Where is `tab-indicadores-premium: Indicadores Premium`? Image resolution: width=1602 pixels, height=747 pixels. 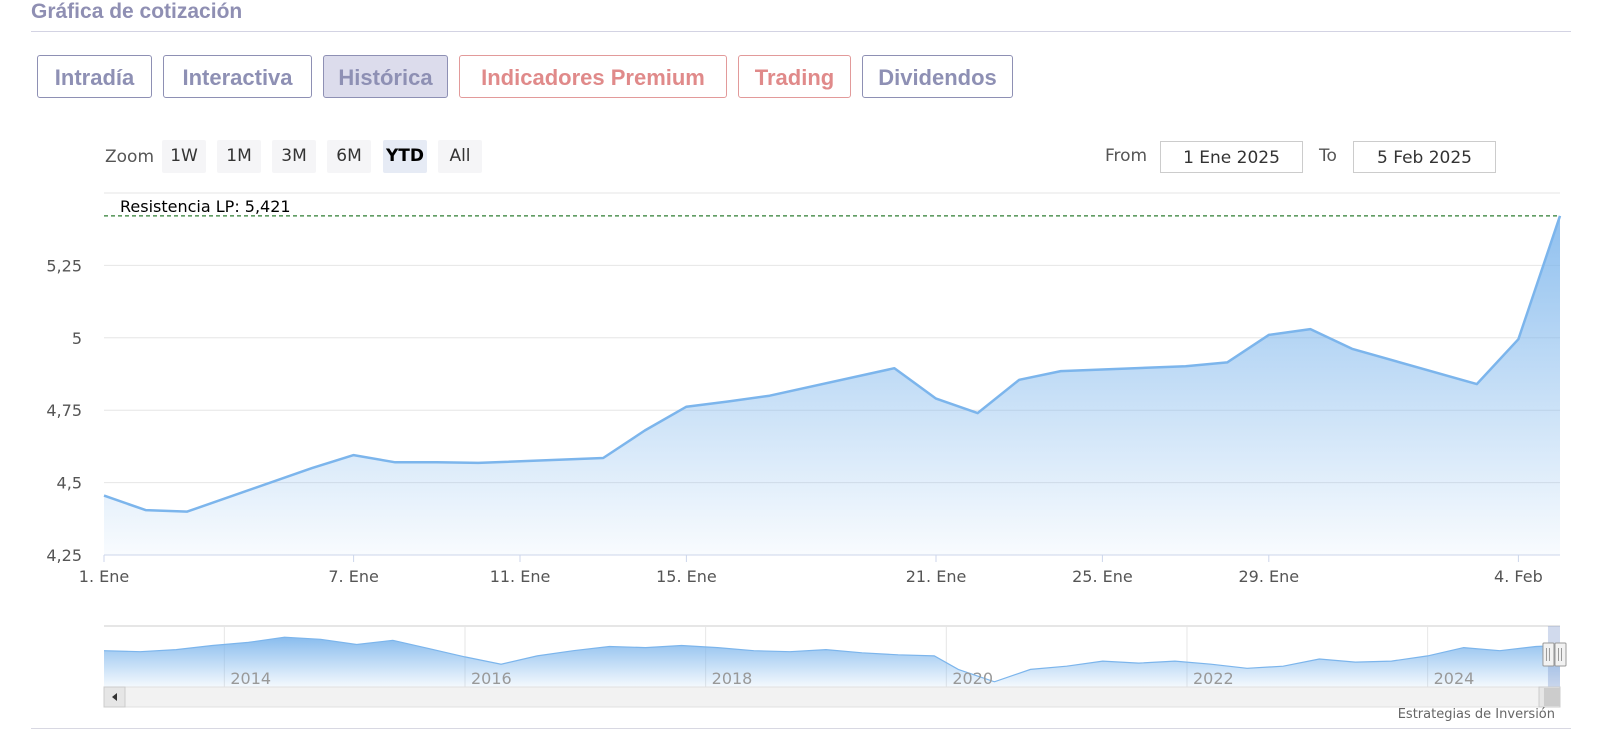 tab-indicadores-premium: Indicadores Premium is located at coordinates (593, 76).